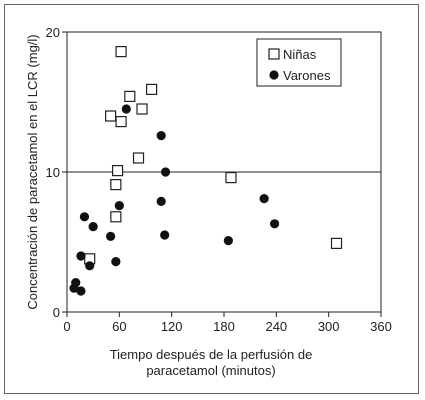  What do you see at coordinates (53, 172) in the screenshot?
I see `y-tick-label: 10` at bounding box center [53, 172].